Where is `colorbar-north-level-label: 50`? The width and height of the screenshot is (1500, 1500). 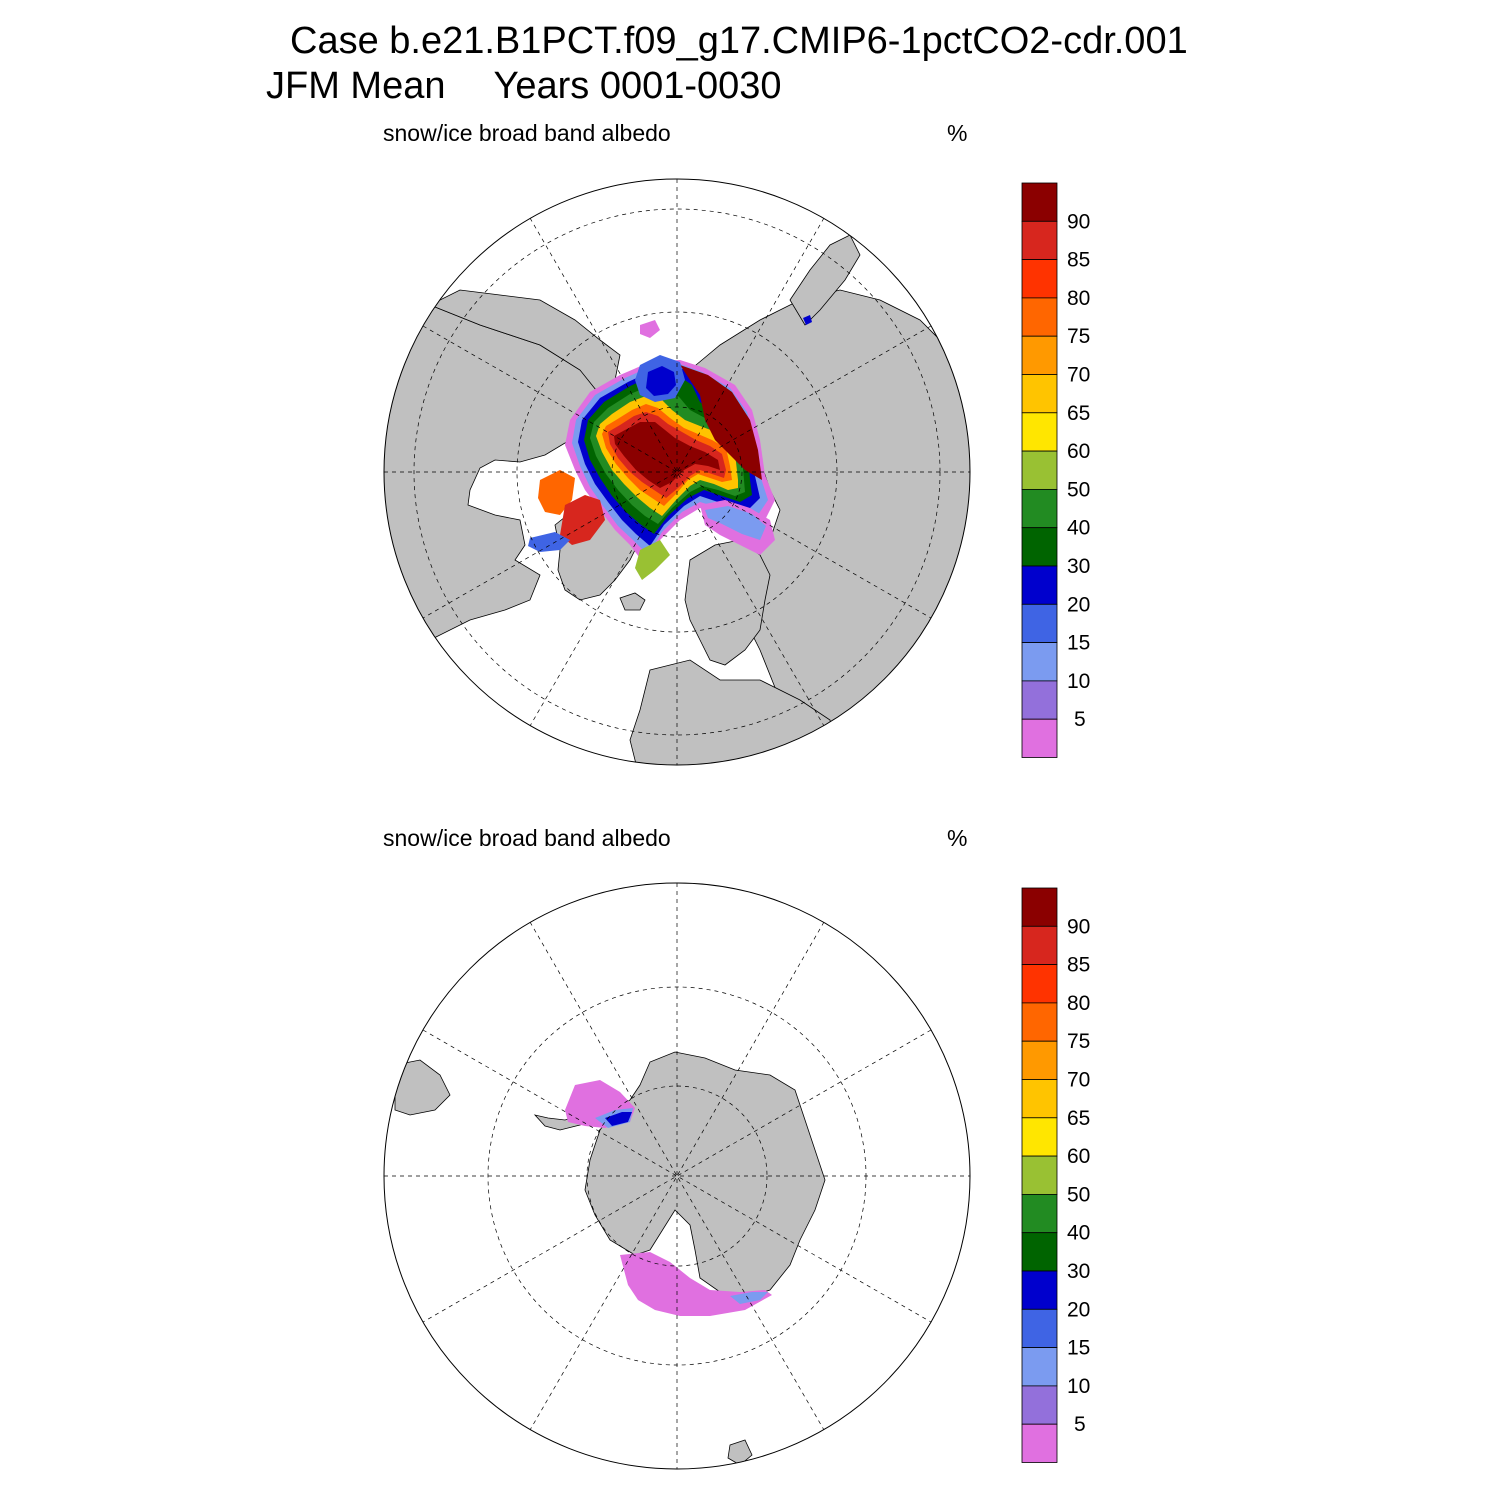 colorbar-north-level-label: 50 is located at coordinates (1078, 489).